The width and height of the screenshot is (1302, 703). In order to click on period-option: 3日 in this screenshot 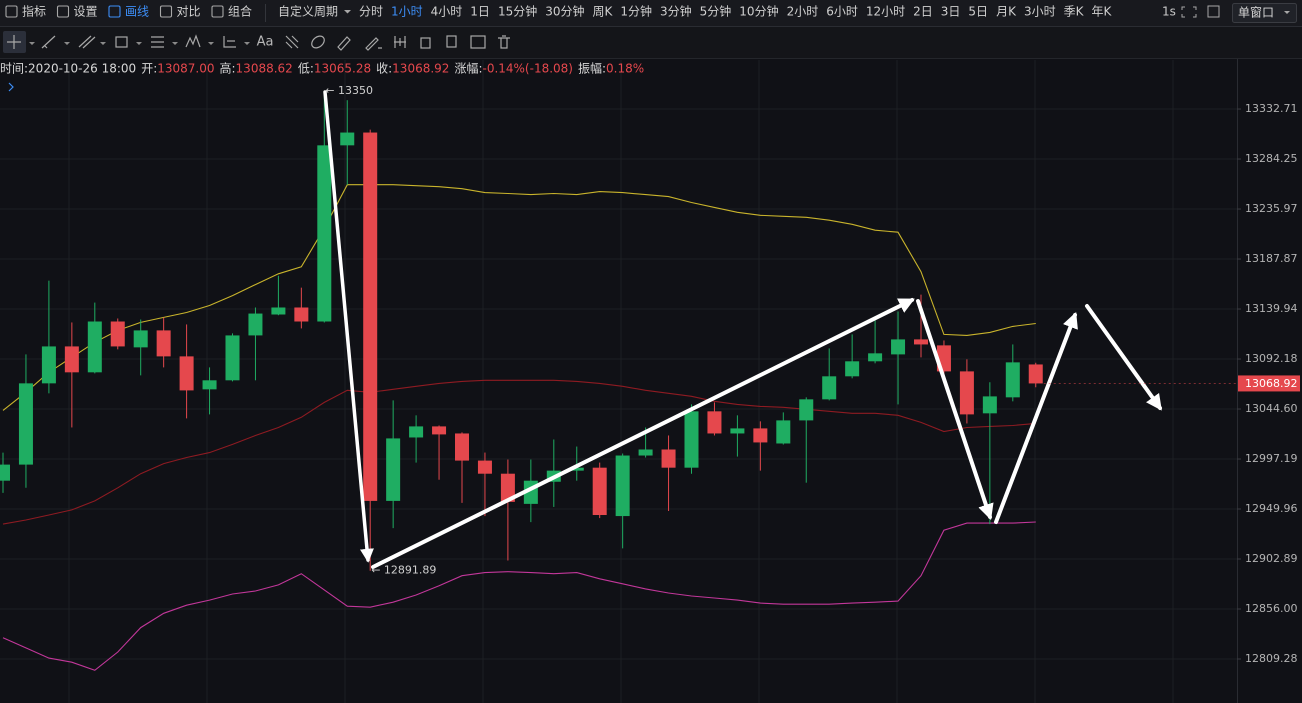, I will do `click(951, 12)`.